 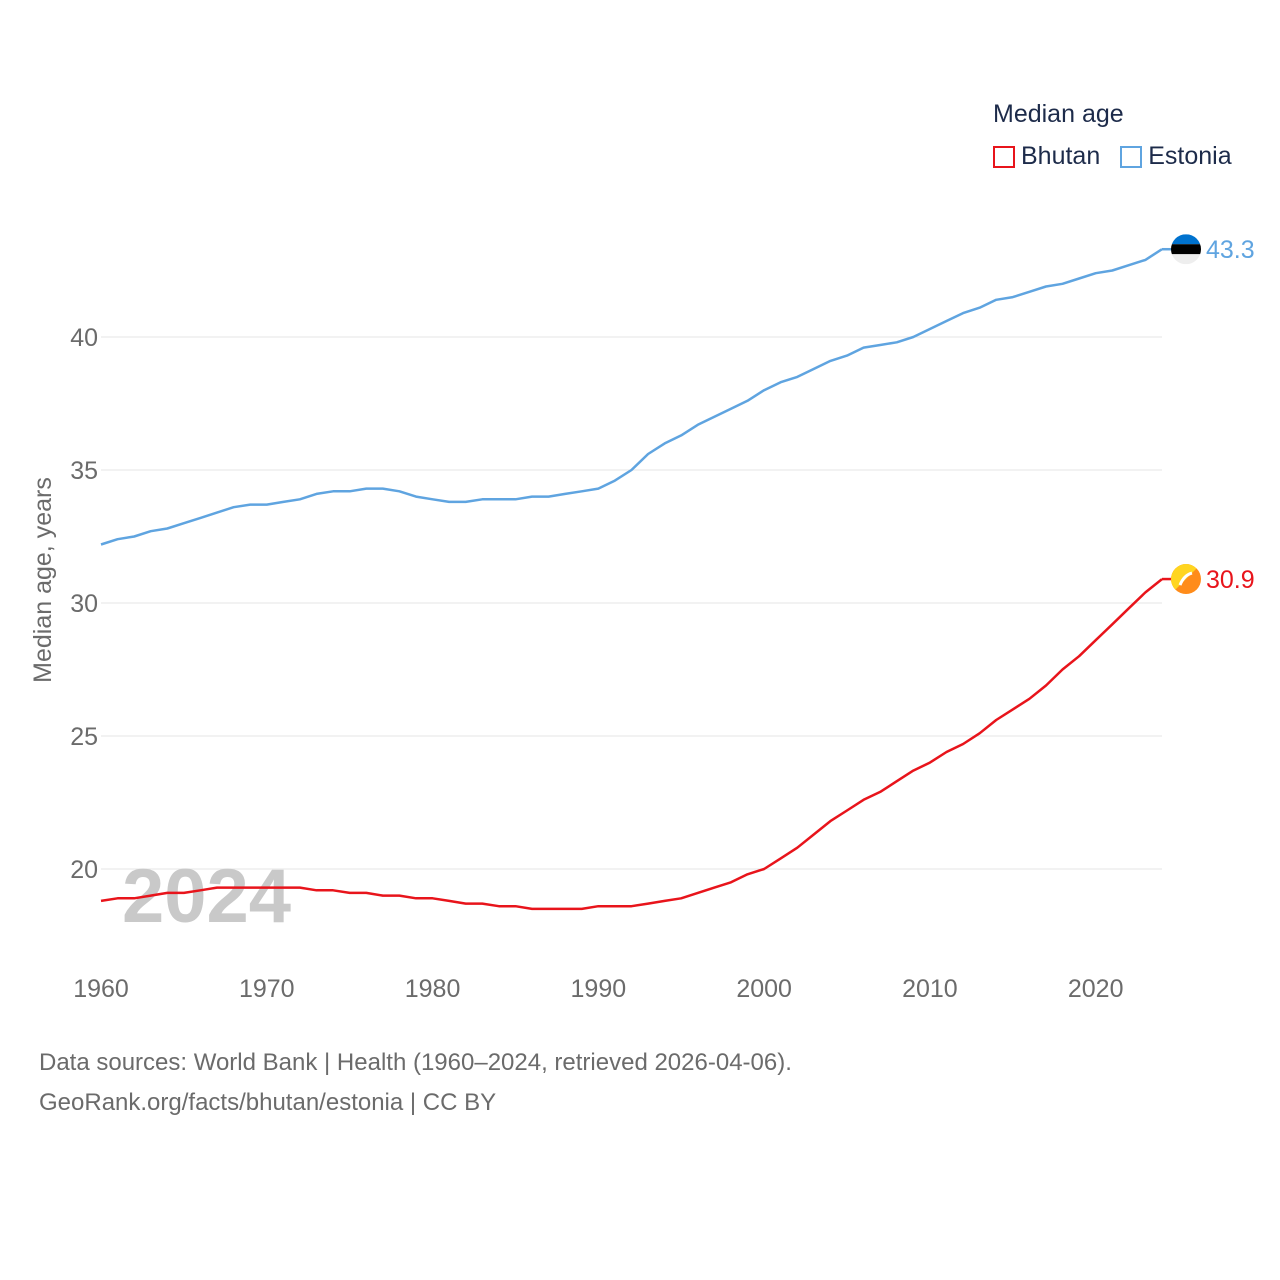 I want to click on x-tick-label-1970: 1970, so click(x=267, y=989).